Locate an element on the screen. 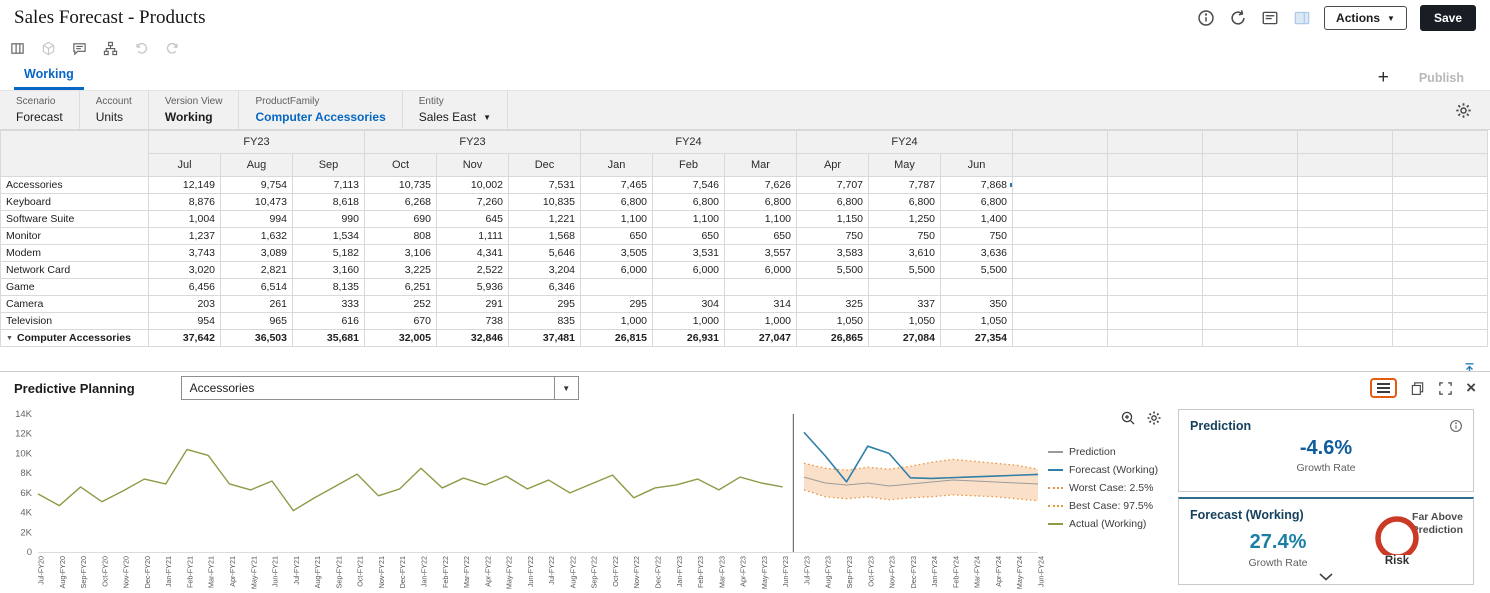 The width and height of the screenshot is (1490, 593). hierarchy-icon is located at coordinates (111, 49).